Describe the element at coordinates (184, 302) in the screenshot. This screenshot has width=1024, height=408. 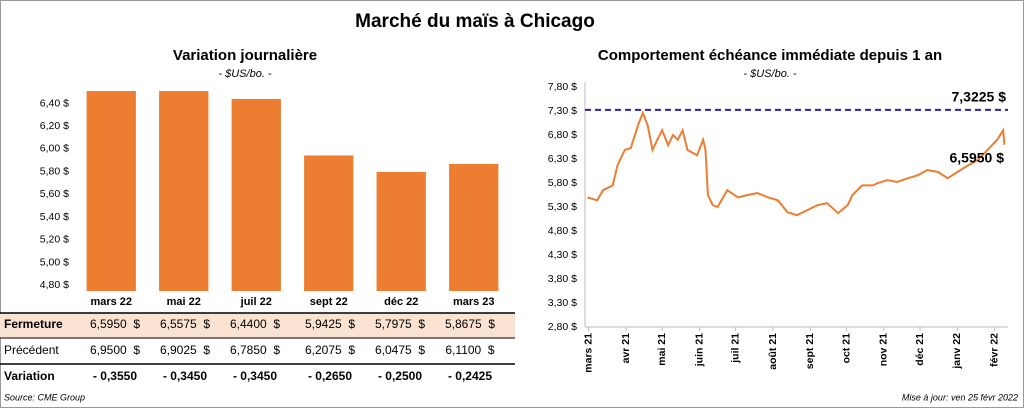
I see `x-tick-label: mai 22` at that location.